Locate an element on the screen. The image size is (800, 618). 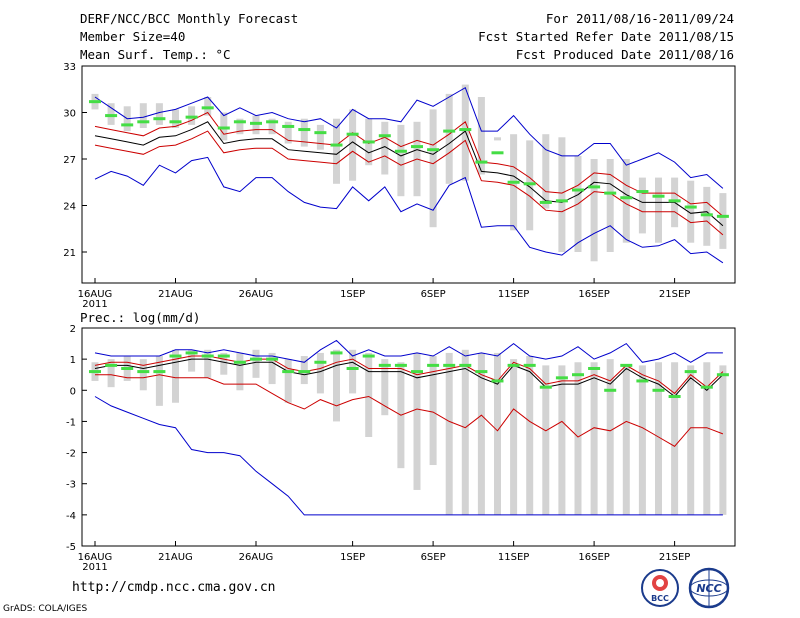
y-tick-label: -3 is located at coordinates (71, 485).